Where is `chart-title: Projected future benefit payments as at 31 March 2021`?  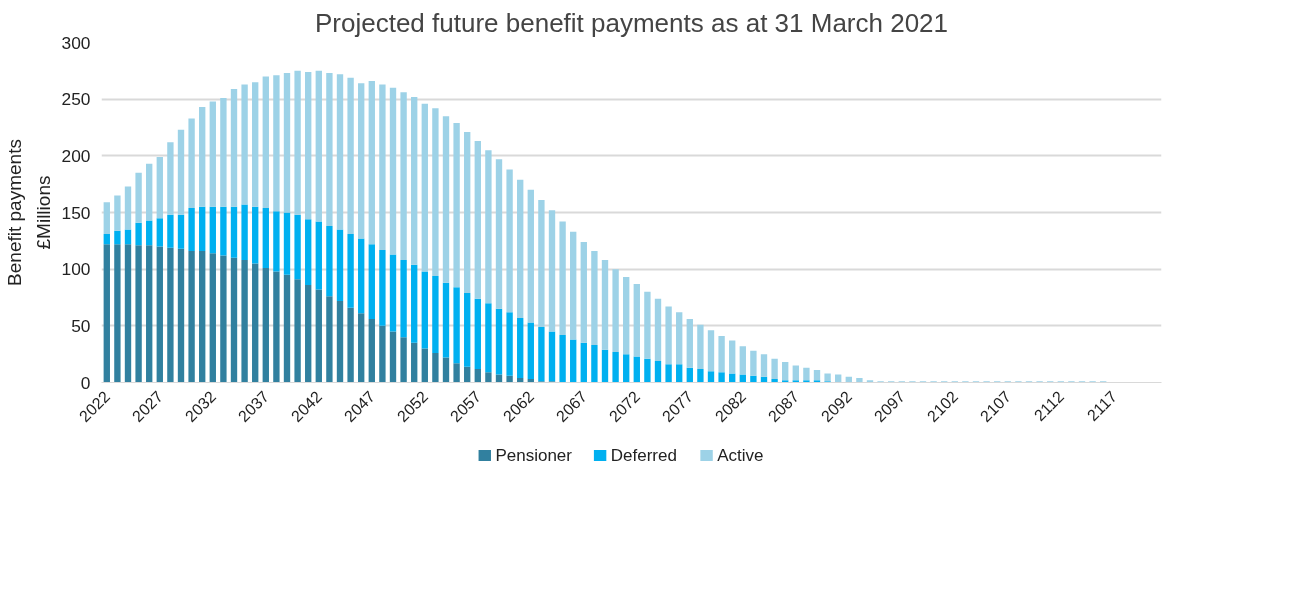
chart-title: Projected future benefit payments as at 31 March 2021 is located at coordinates (631, 22).